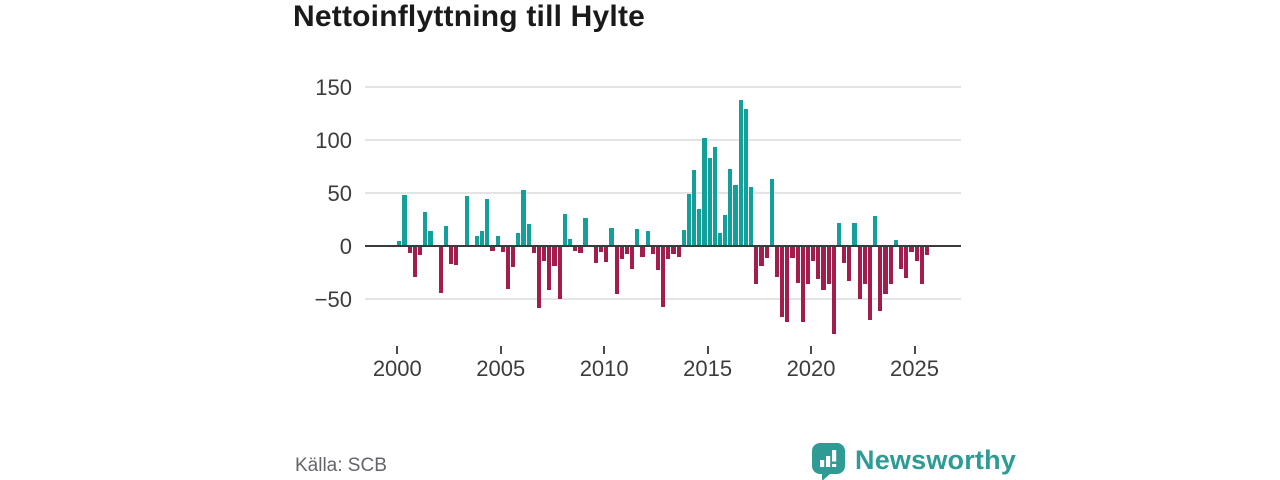 The image size is (1280, 480). Describe the element at coordinates (751, 216) in the screenshot. I see `chart-bar-2017Q1` at that location.